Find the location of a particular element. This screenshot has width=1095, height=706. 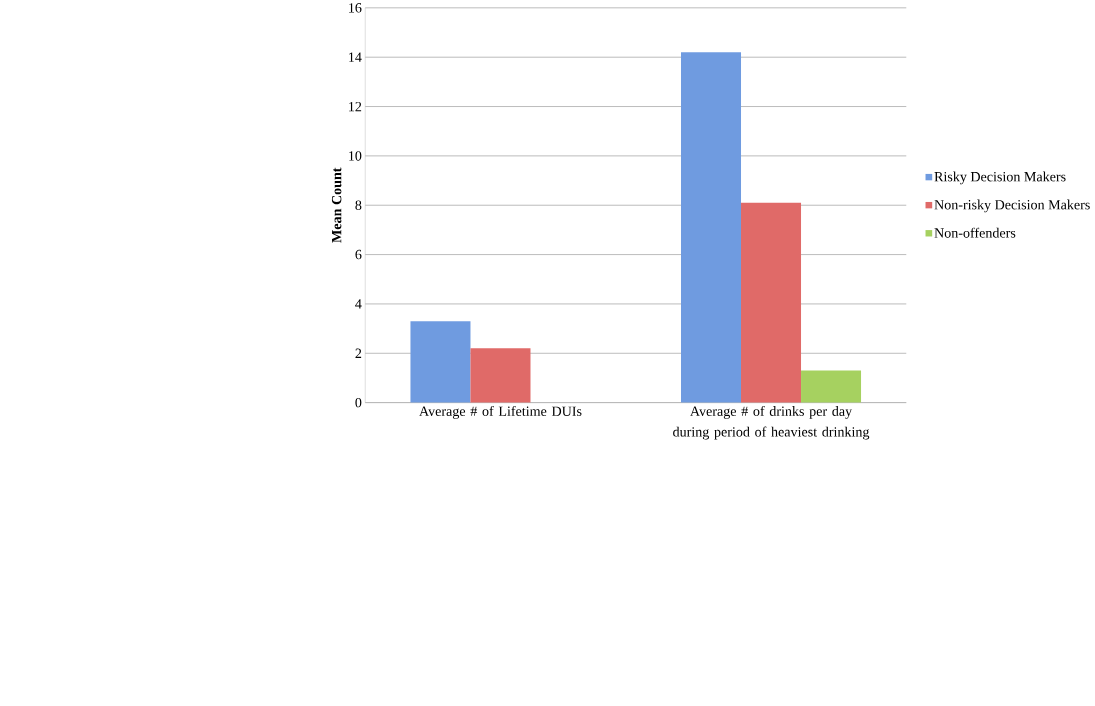

legend-label: Non-risky Decision Makers is located at coordinates (1012, 206).